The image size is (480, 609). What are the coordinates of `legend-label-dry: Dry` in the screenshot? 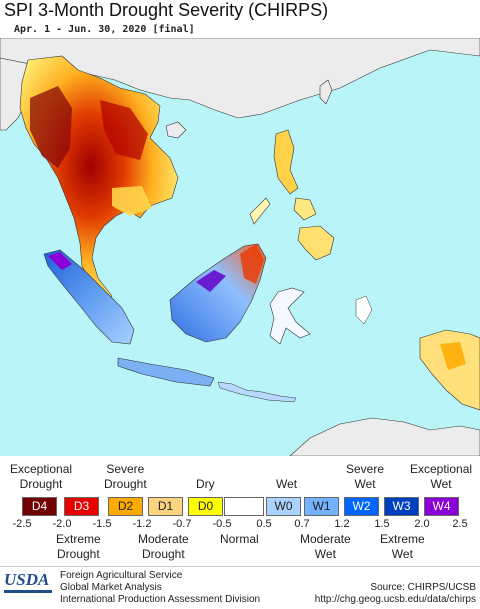 It's located at (205, 484).